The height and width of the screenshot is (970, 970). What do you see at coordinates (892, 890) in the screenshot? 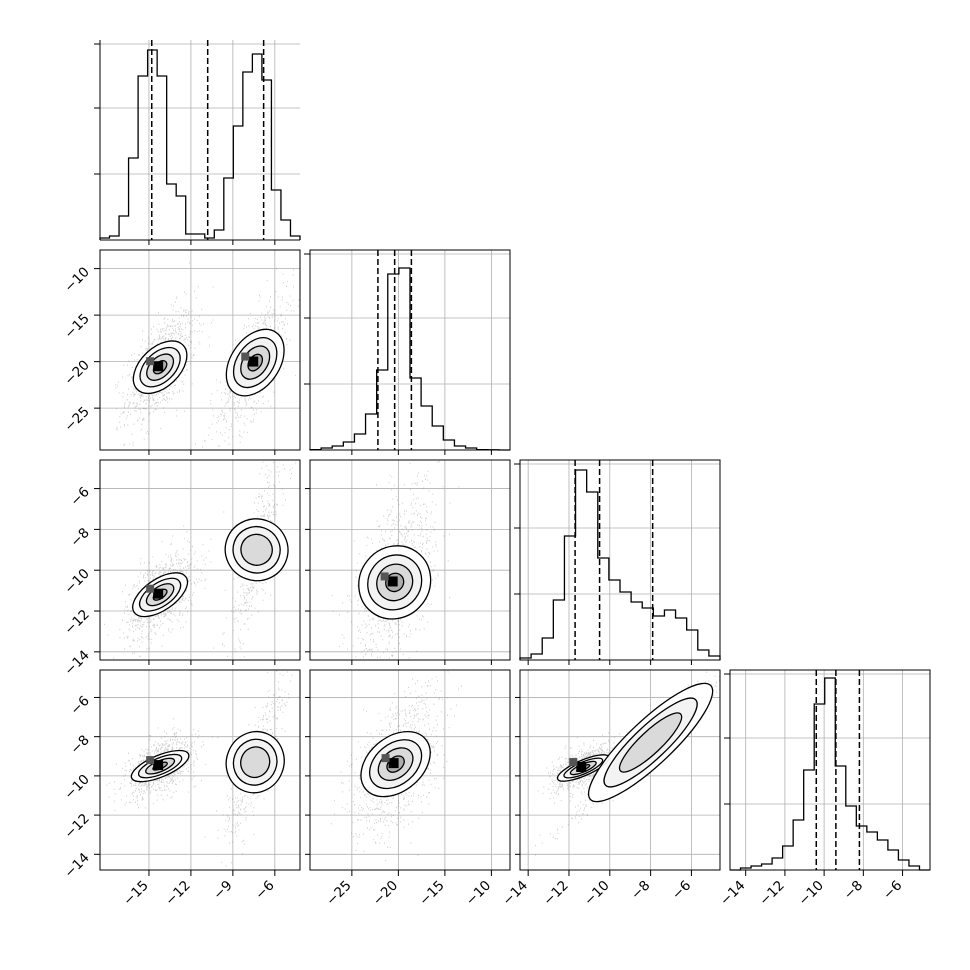
I see `x-tick-label-3: −6` at bounding box center [892, 890].